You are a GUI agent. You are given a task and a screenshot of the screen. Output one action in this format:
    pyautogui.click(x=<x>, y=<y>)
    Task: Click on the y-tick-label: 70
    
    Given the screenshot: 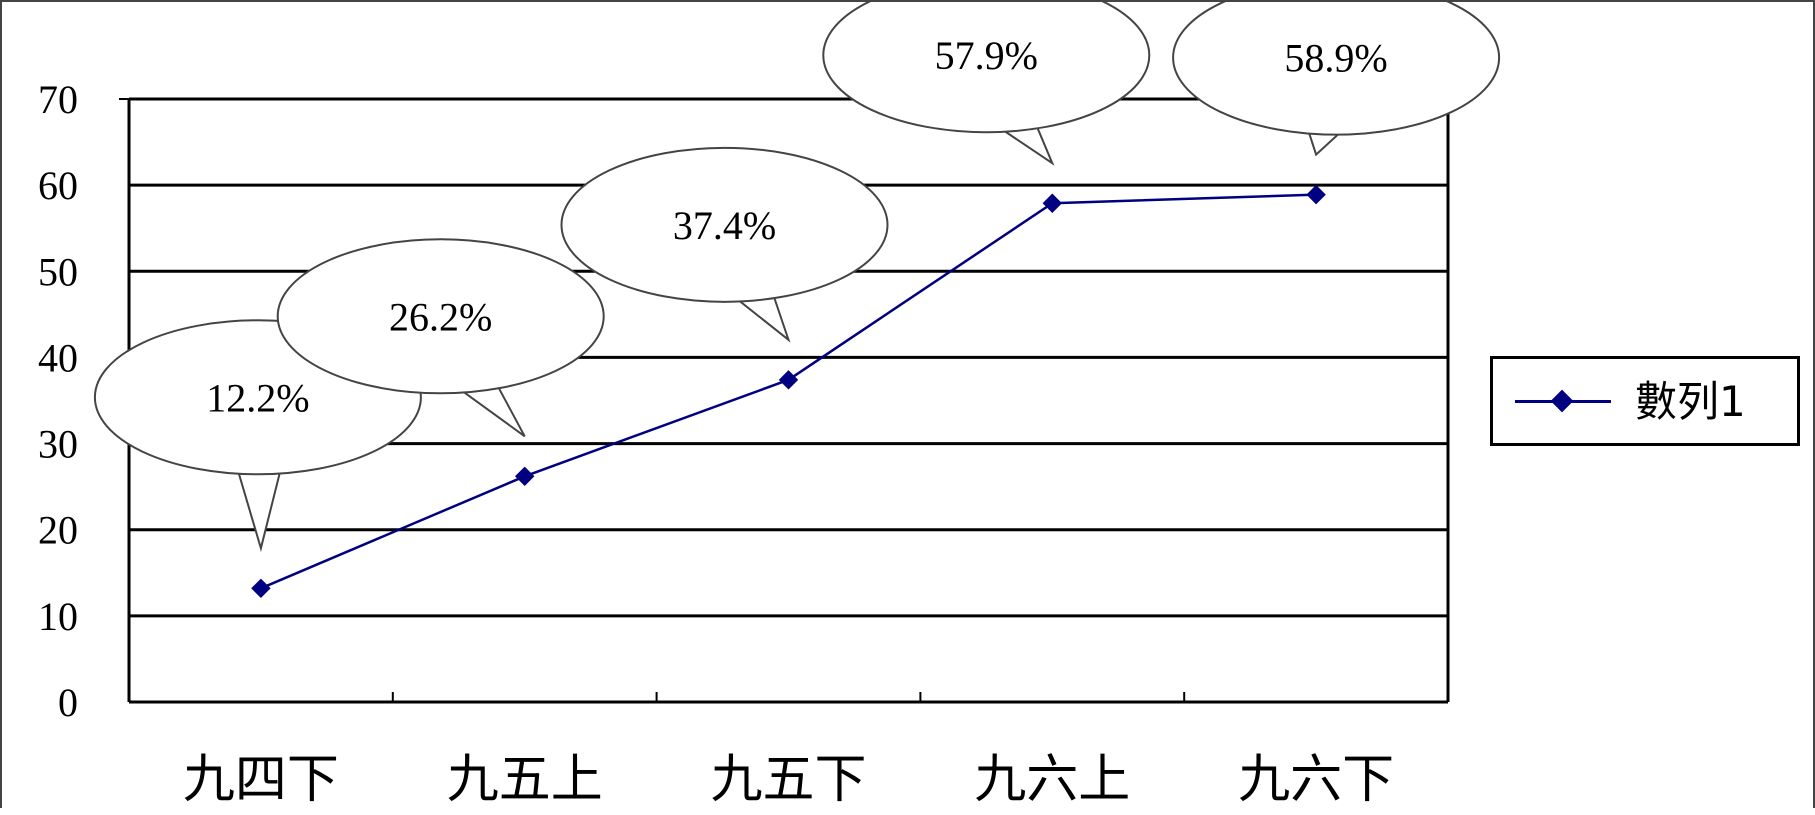 What is the action you would take?
    pyautogui.click(x=58, y=99)
    